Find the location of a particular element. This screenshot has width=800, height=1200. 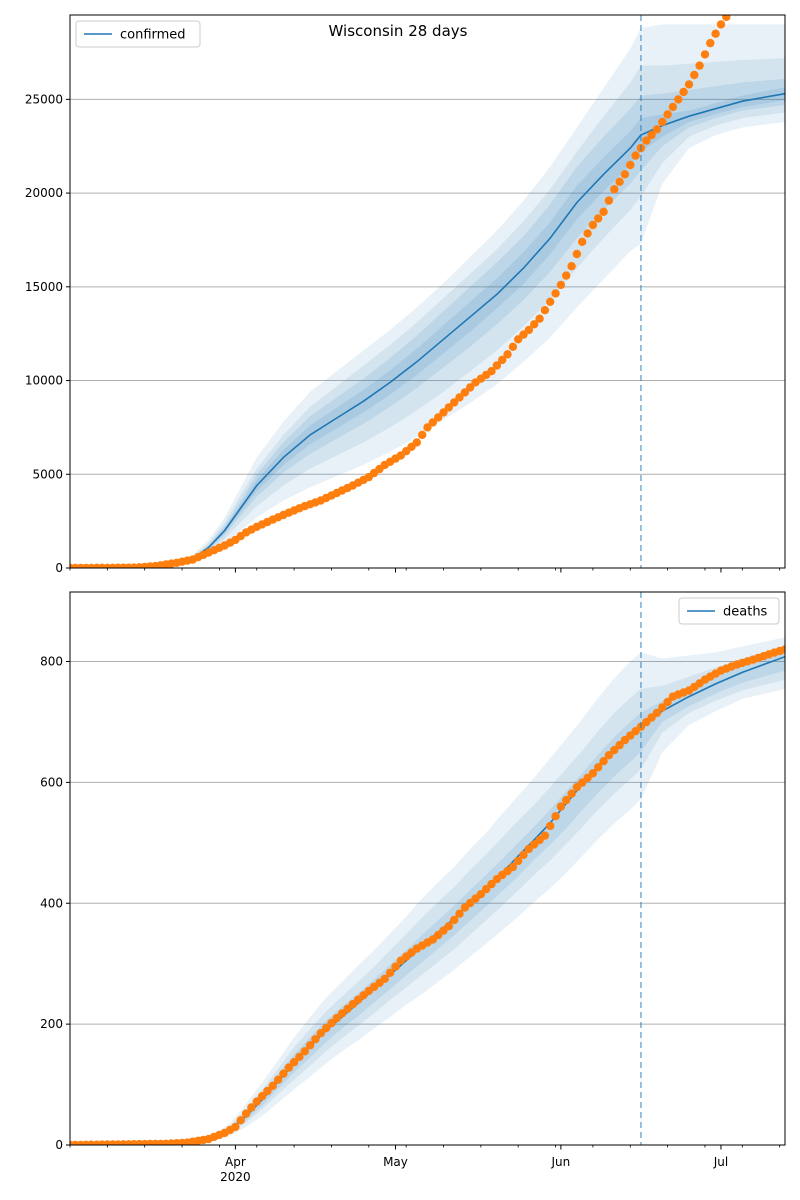

y-tick-label: 20000 is located at coordinates (44, 193).